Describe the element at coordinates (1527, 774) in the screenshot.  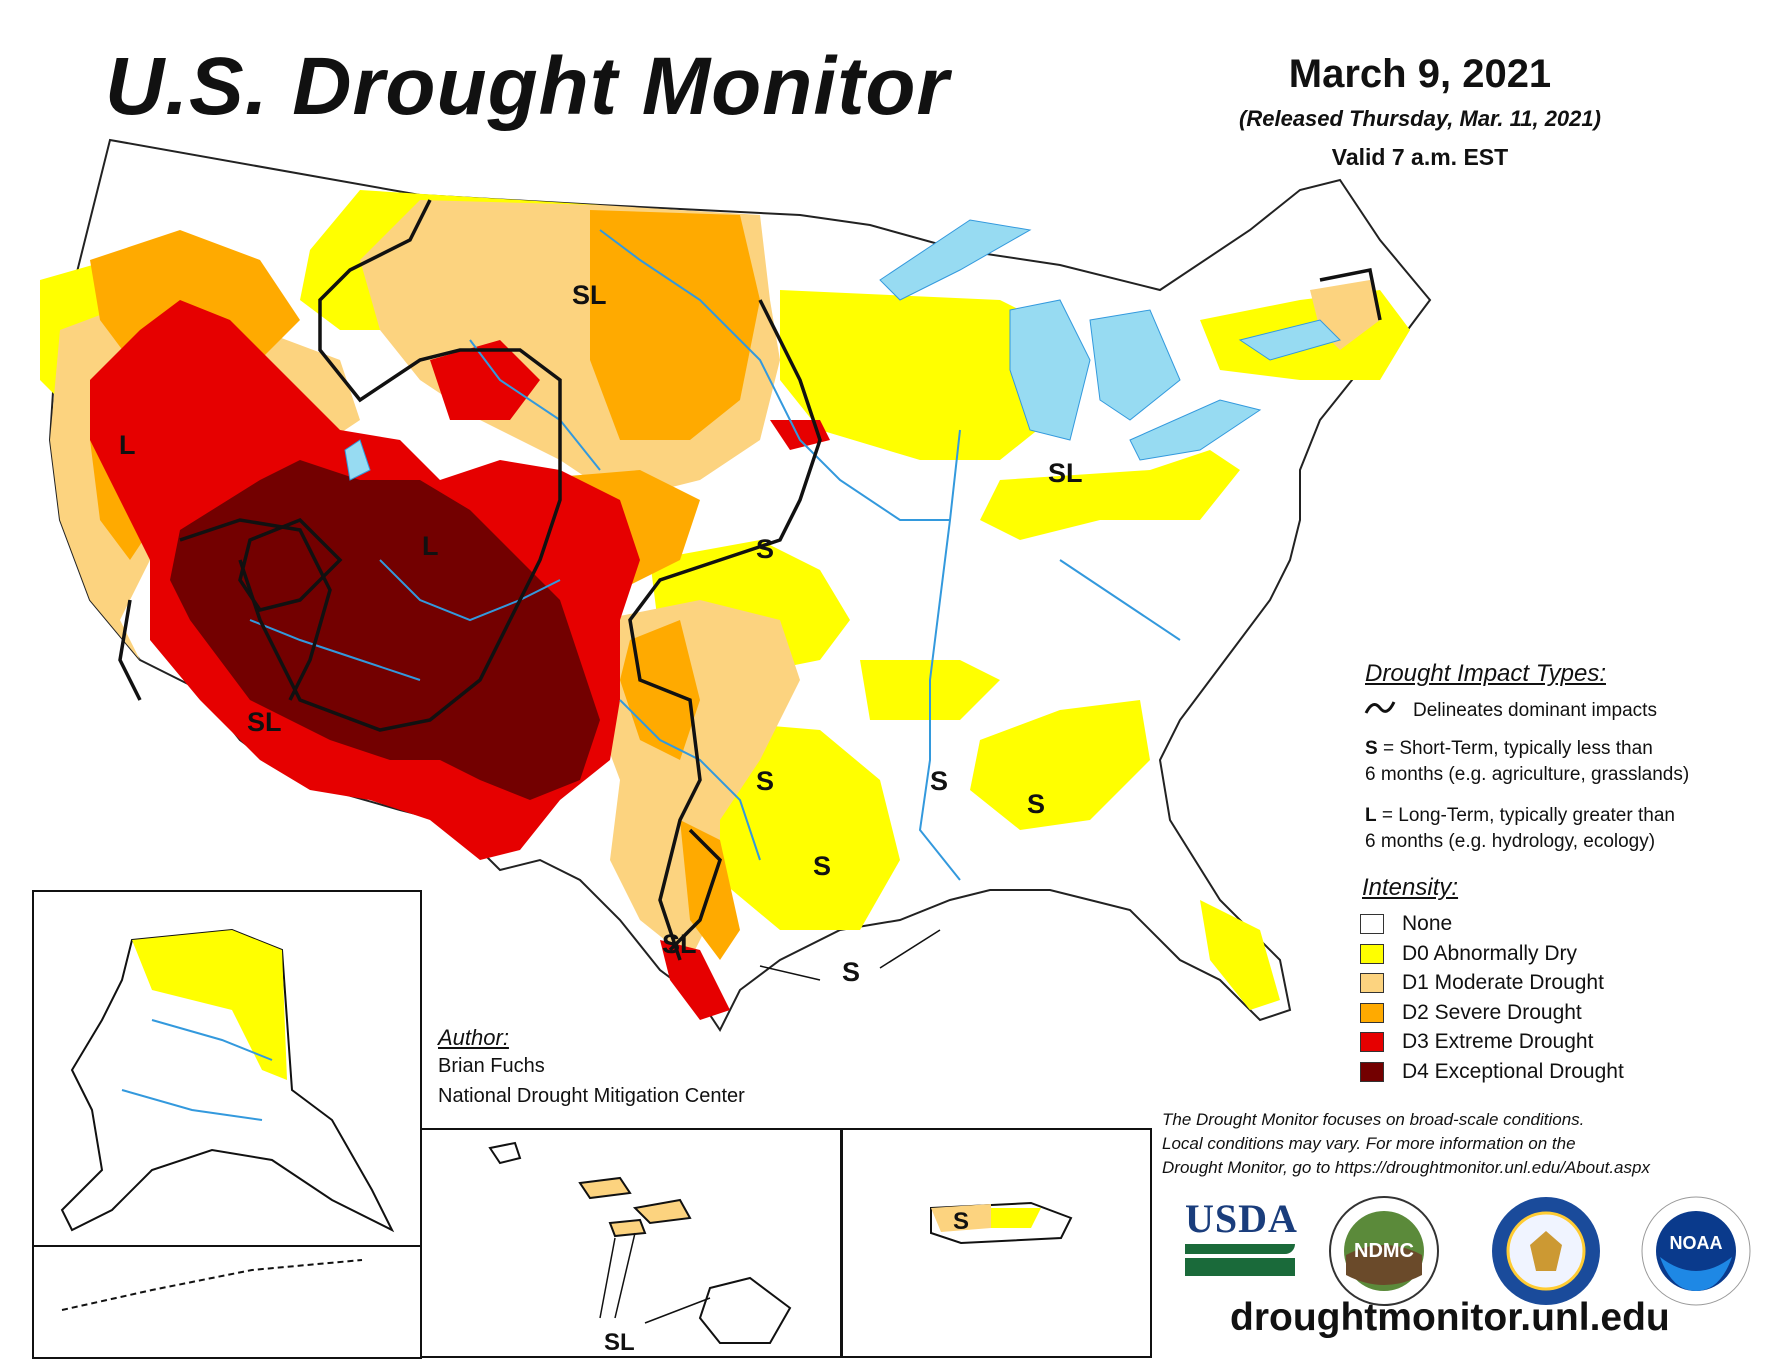
I see `short-term-text2: 6 months (e.g. agriculture, grasslands)` at that location.